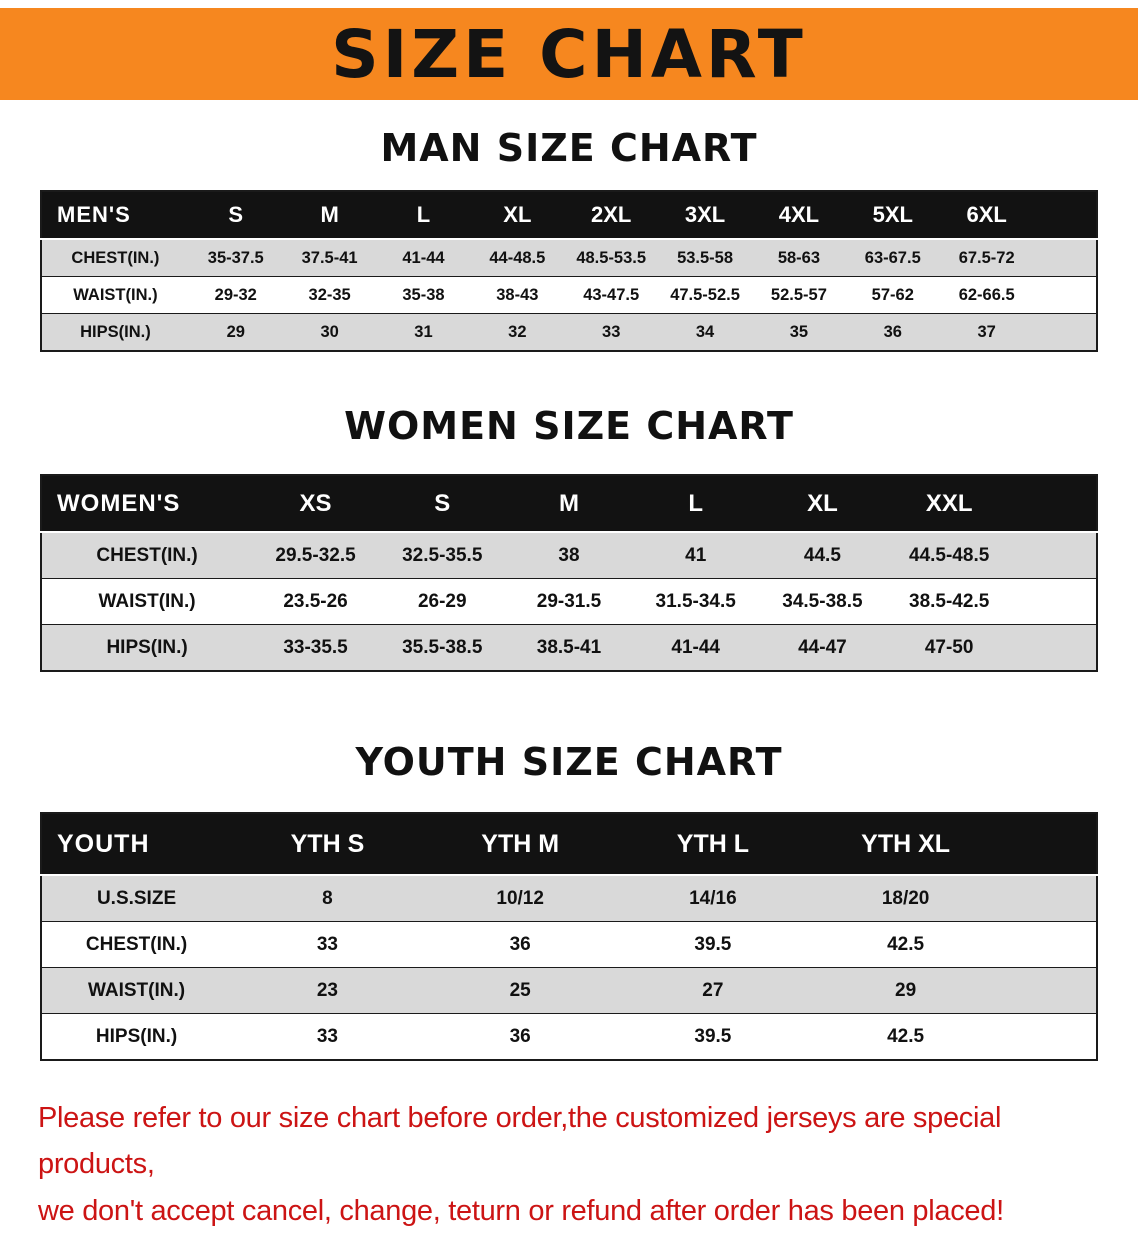 The image size is (1138, 1234). Describe the element at coordinates (327, 990) in the screenshot. I see `table-cell: 23` at that location.